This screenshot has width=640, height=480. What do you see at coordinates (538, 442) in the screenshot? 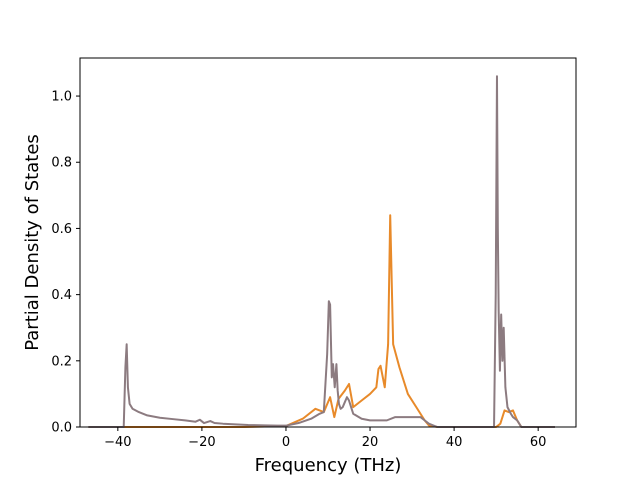
I see `x-tick-label: 60` at bounding box center [538, 442].